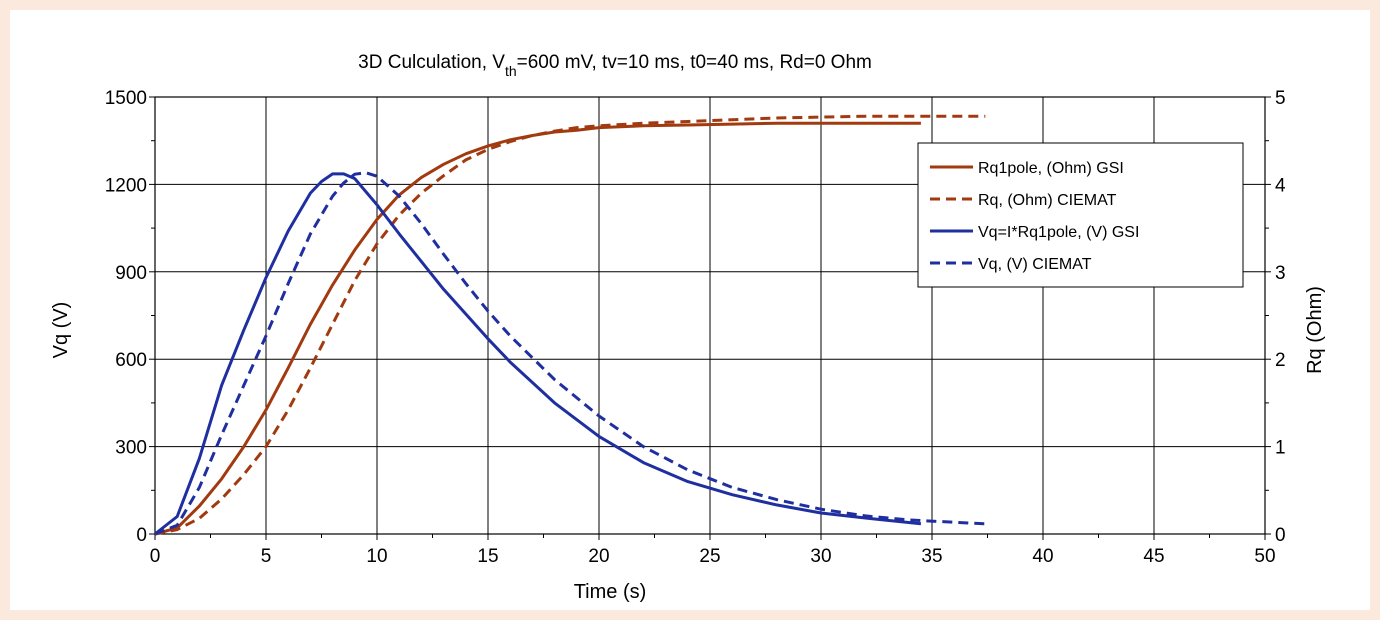 The width and height of the screenshot is (1380, 620). I want to click on y-right-tick-label: 5, so click(1280, 98).